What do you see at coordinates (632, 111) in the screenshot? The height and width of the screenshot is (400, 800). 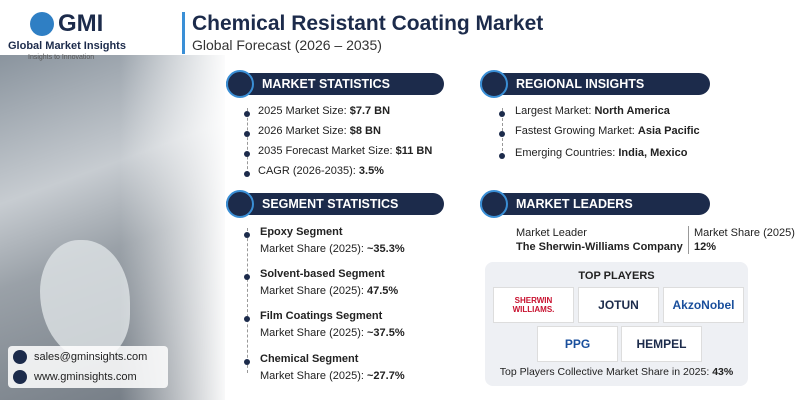 I see `item-value: North America` at bounding box center [632, 111].